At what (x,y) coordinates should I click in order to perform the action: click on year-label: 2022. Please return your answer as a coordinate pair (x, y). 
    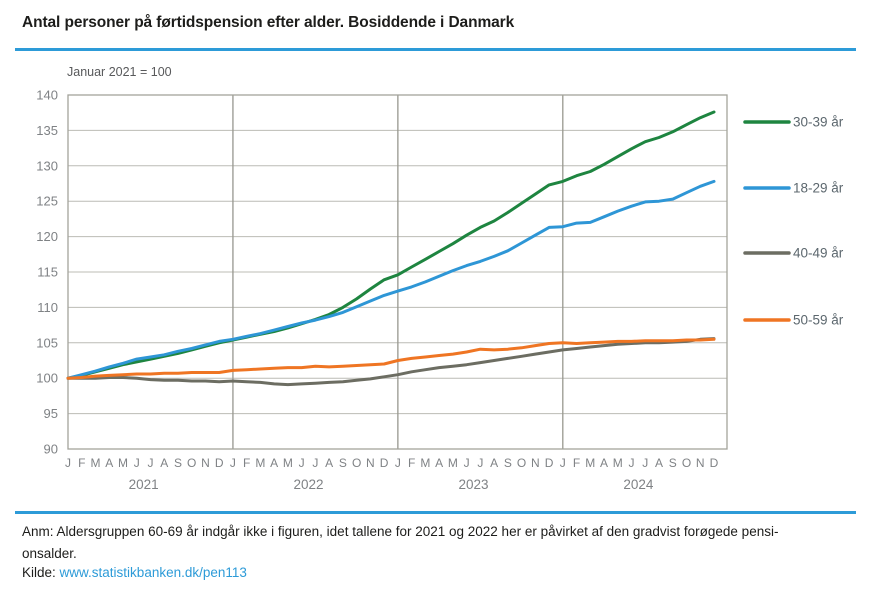
    Looking at the image, I should click on (309, 484).